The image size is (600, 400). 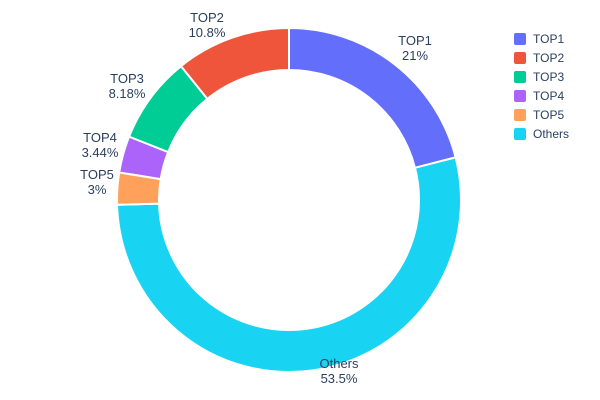 I want to click on legend-label: TOP2, so click(x=549, y=58).